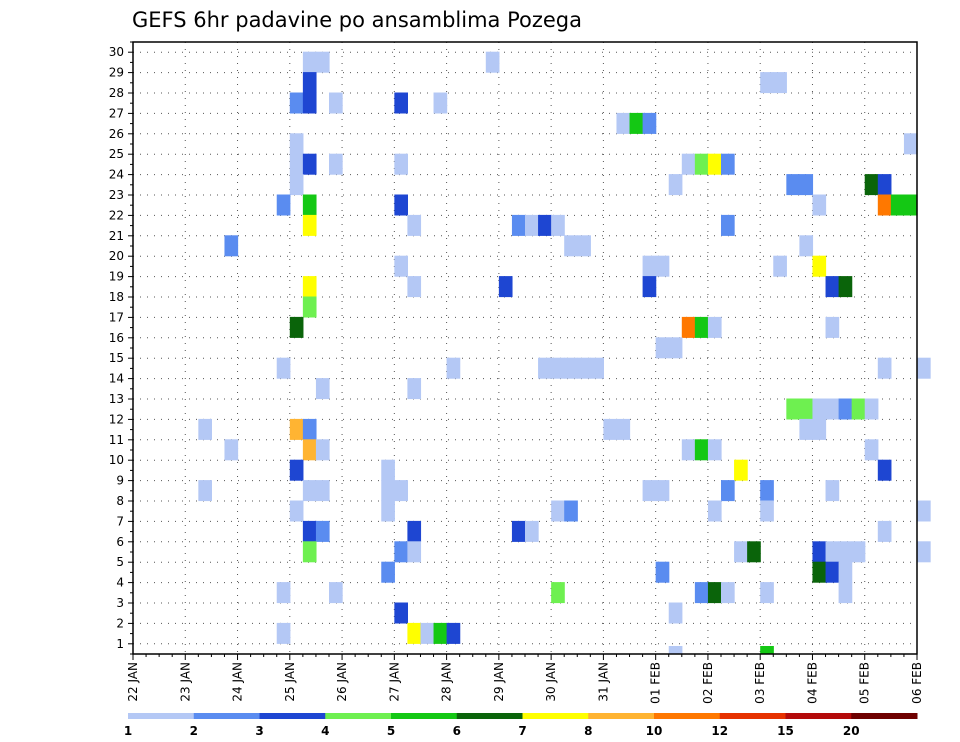 This screenshot has width=960, height=742. I want to click on x-tick-label: 25 JAN, so click(290, 682).